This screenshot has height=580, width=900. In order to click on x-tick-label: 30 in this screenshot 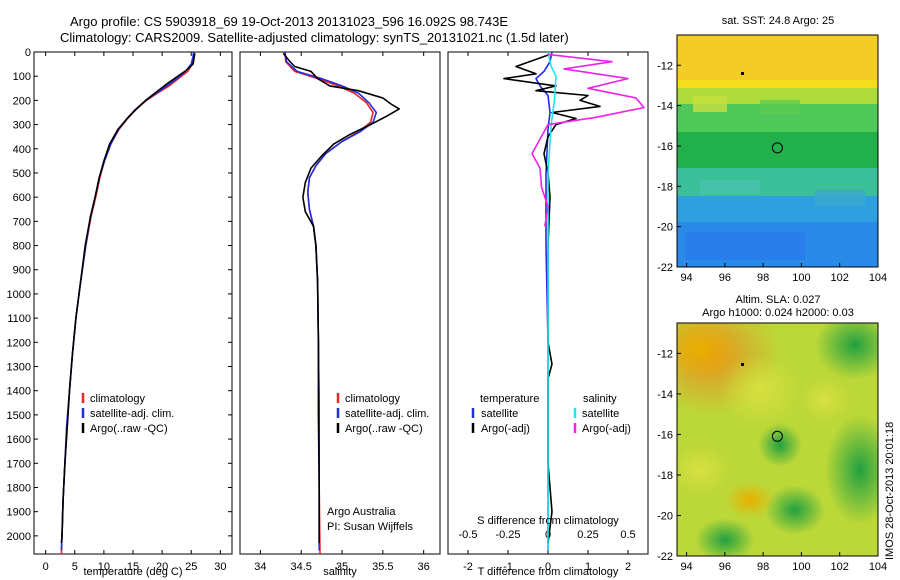, I will do `click(220, 567)`.